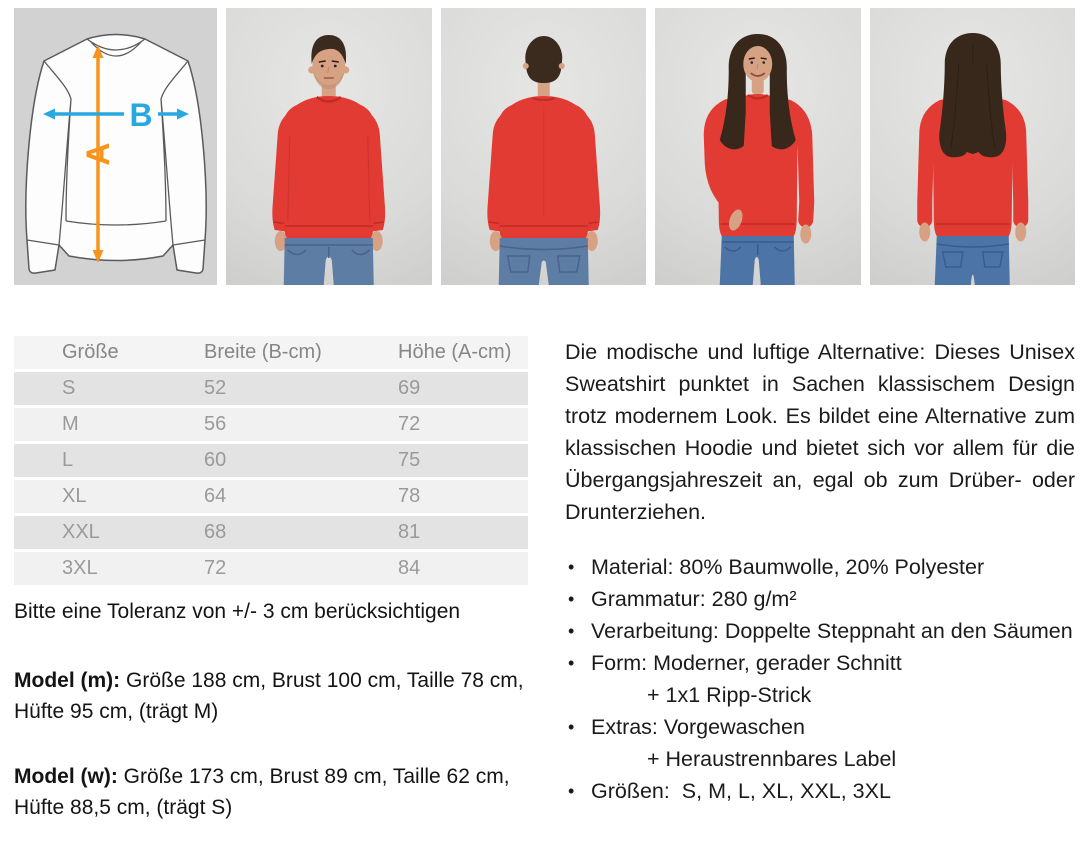 The image size is (1080, 856). Describe the element at coordinates (463, 388) in the screenshot. I see `cell-height: 69` at that location.